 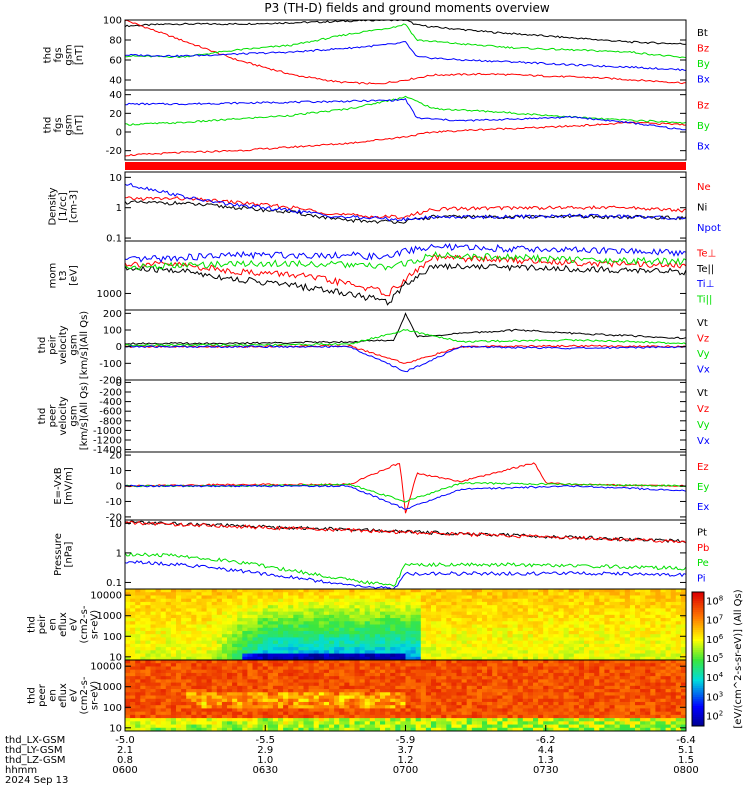 What do you see at coordinates (703, 548) in the screenshot?
I see `legend-entry: Pb` at bounding box center [703, 548].